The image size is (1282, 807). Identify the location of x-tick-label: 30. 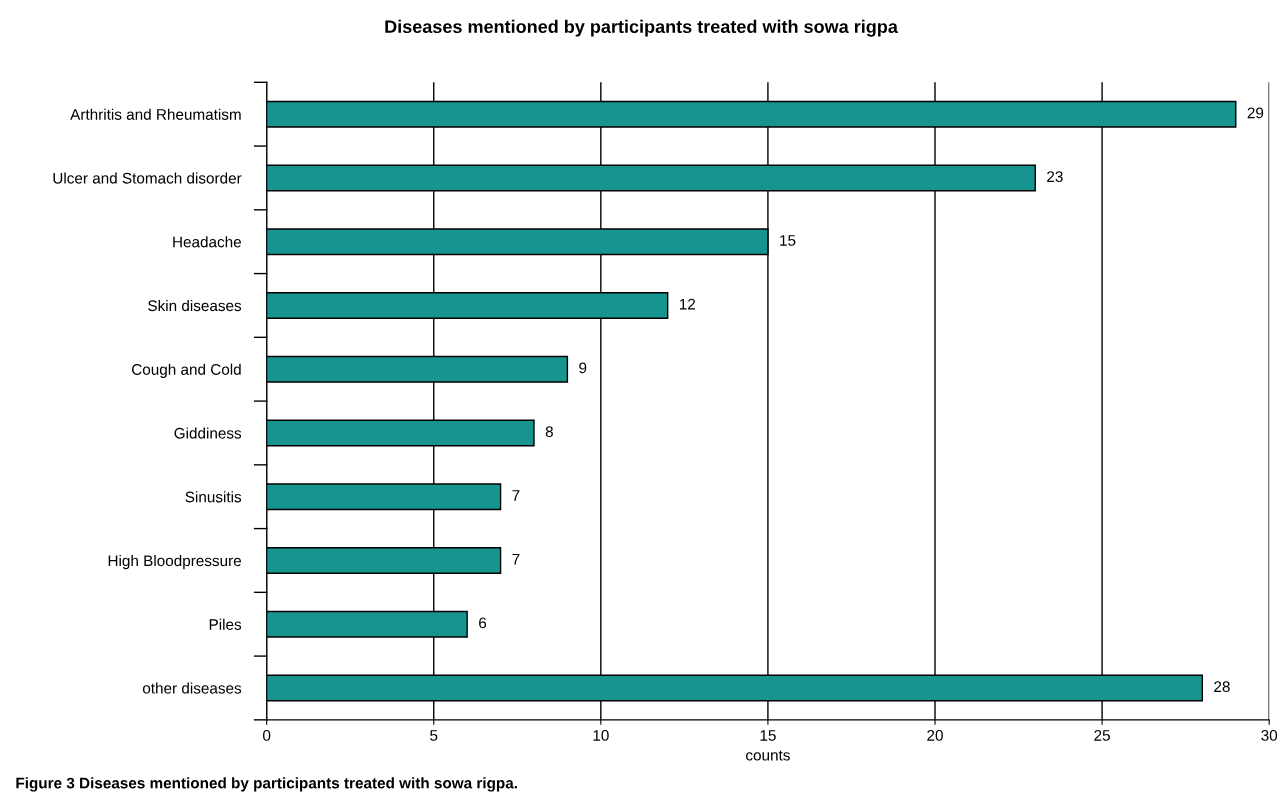
(1269, 735).